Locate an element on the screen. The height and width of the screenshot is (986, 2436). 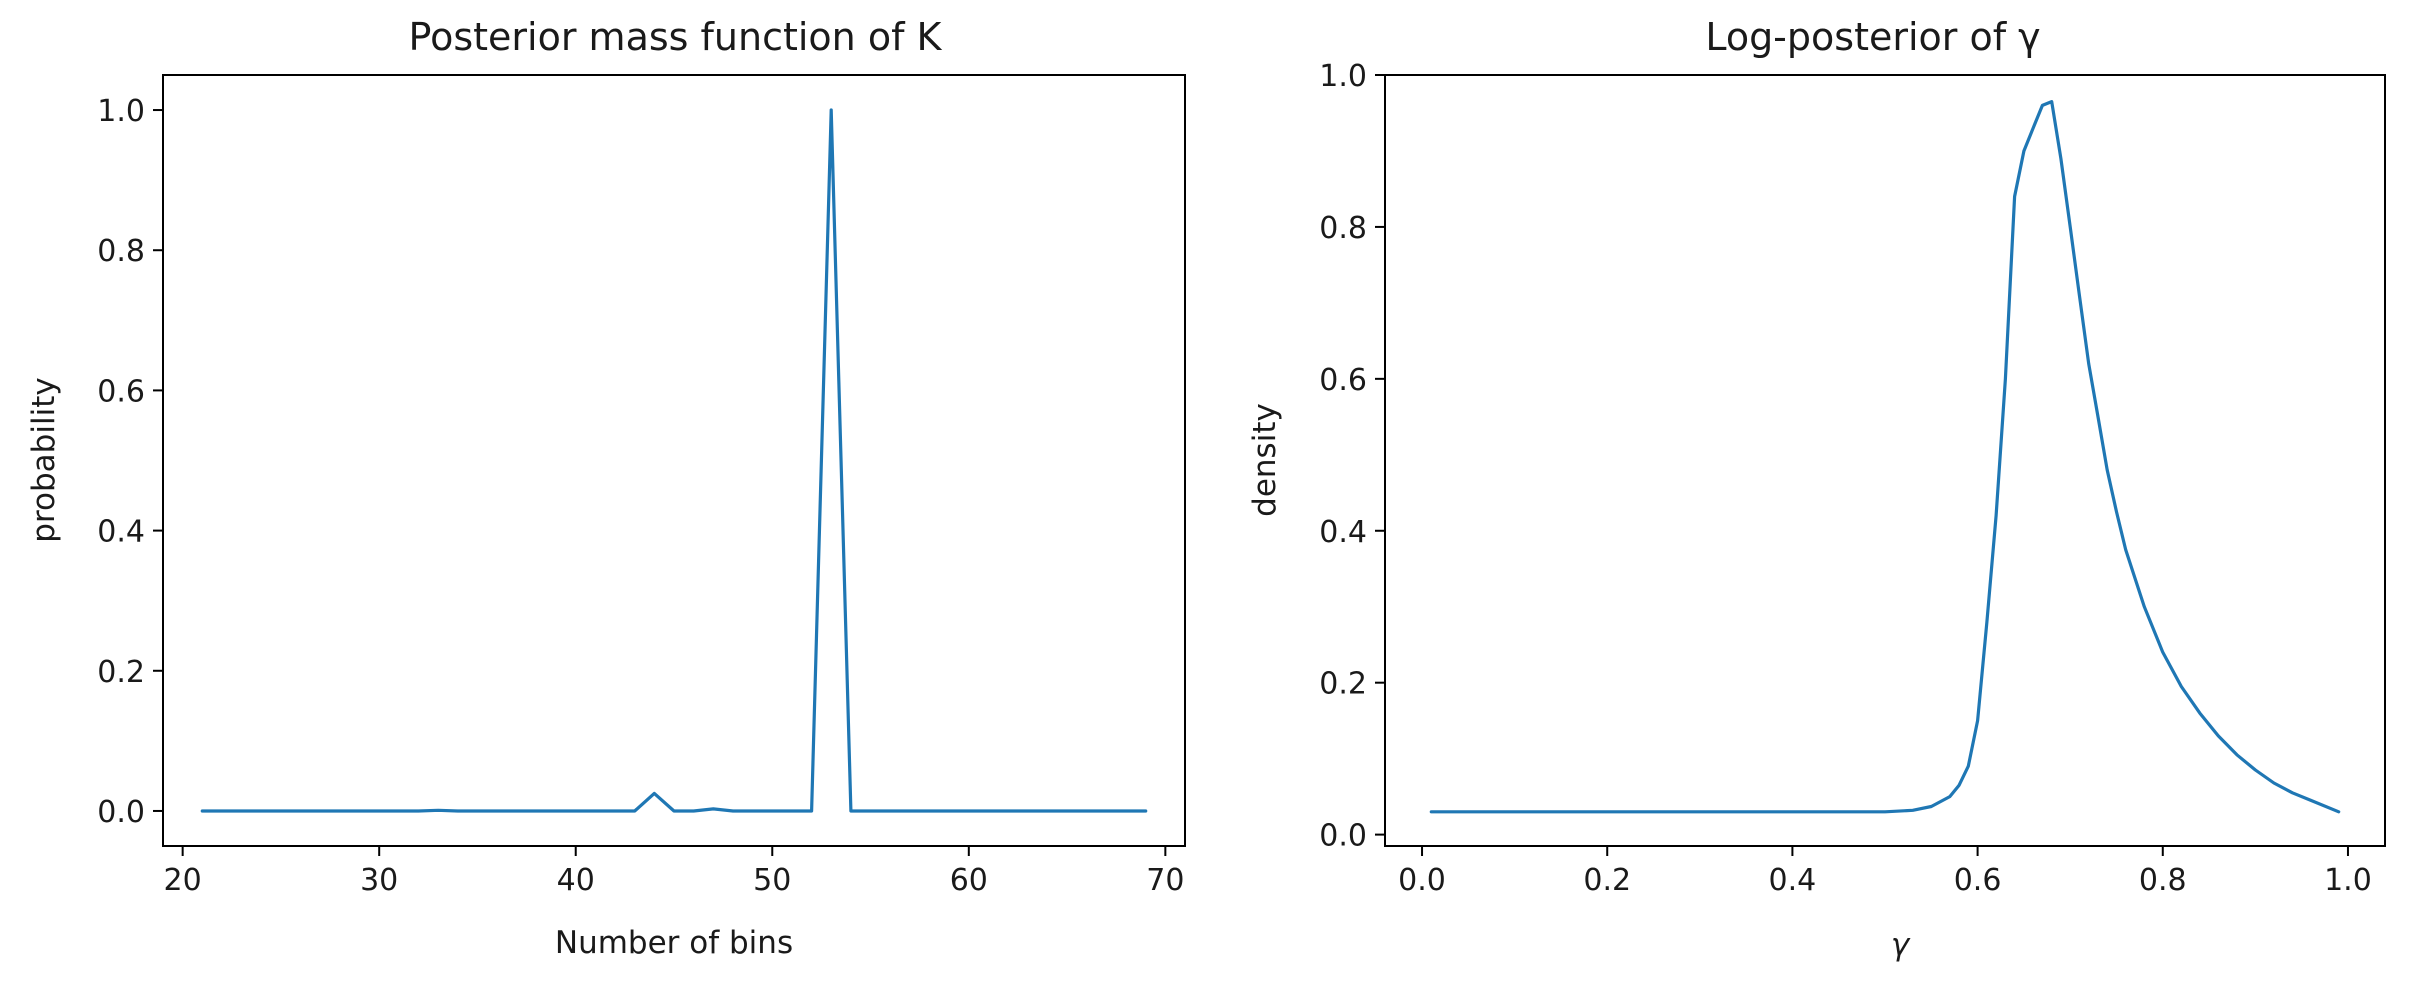
x-tick-label: 60 is located at coordinates (969, 880).